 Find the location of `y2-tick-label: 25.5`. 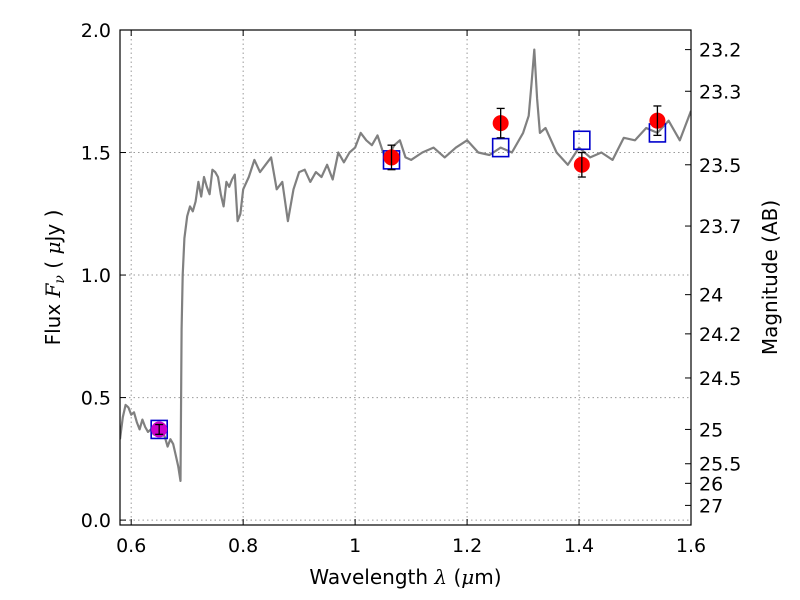

y2-tick-label: 25.5 is located at coordinates (720, 465).